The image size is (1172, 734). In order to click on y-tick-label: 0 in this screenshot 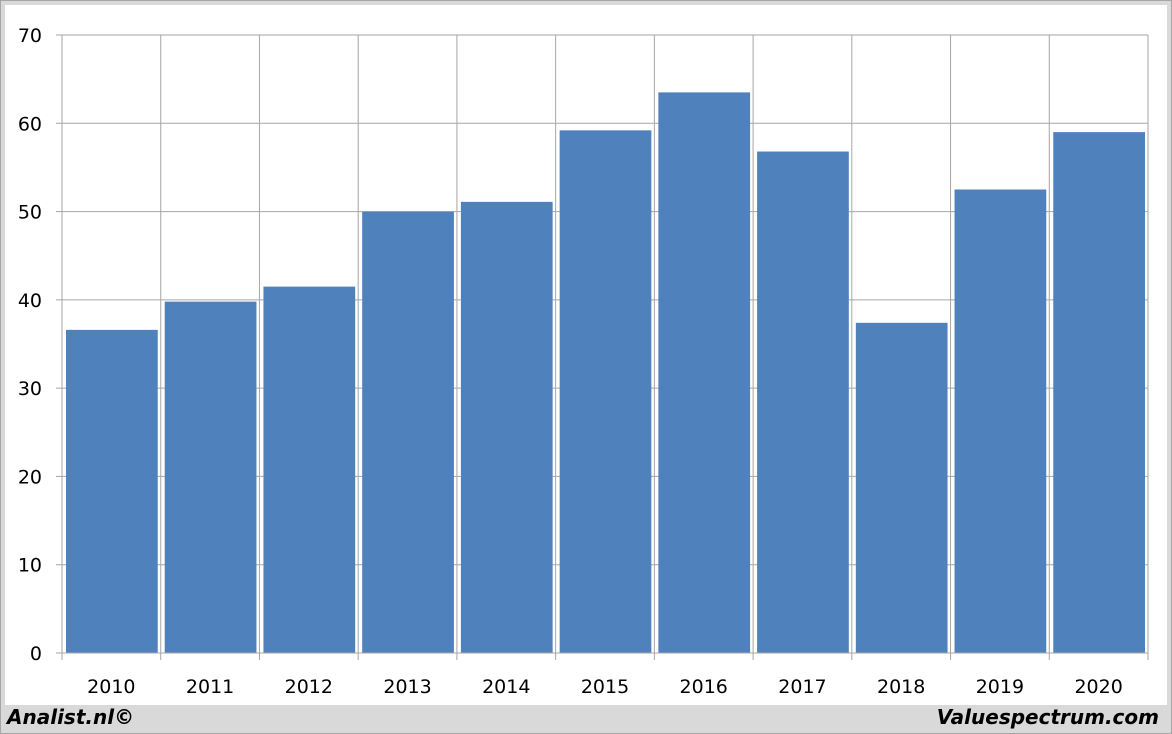, I will do `click(36, 654)`.